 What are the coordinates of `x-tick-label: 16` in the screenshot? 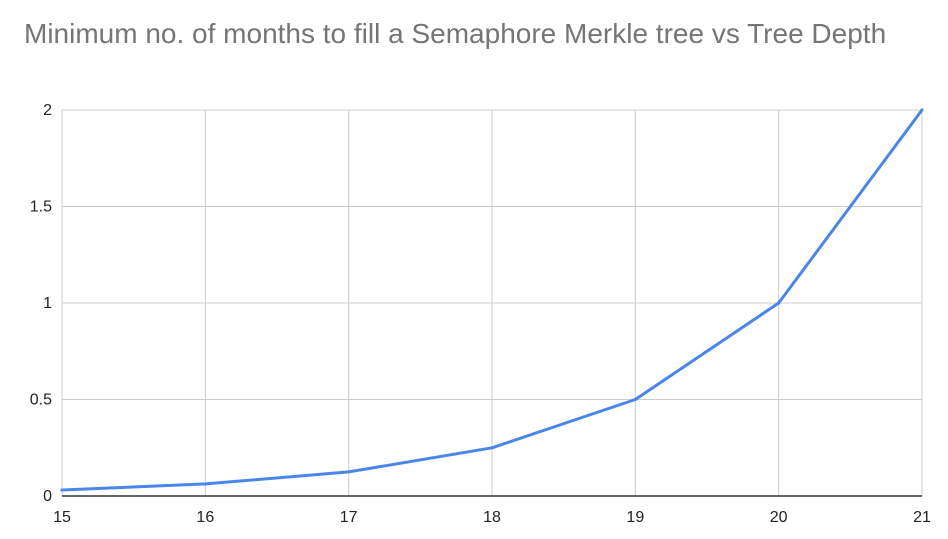 It's located at (205, 517).